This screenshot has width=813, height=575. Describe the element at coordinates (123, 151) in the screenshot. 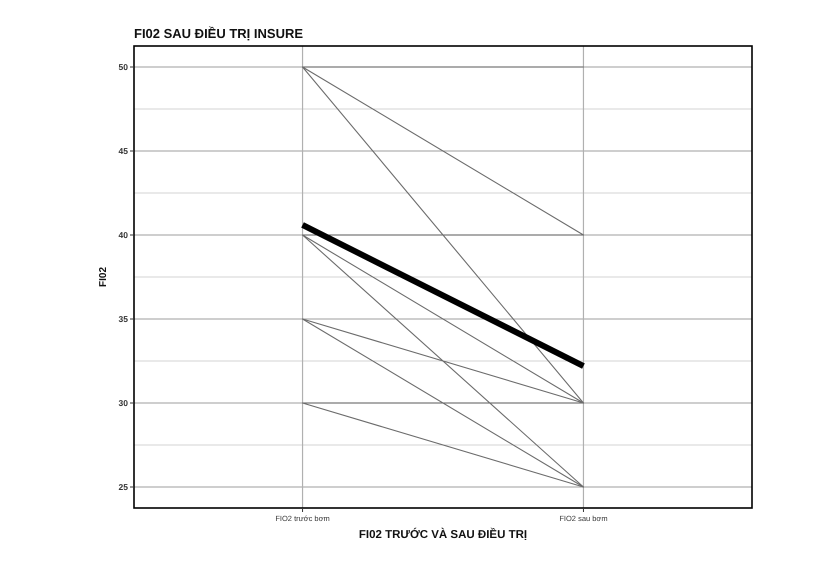

I see `y-tick-label: 45` at that location.